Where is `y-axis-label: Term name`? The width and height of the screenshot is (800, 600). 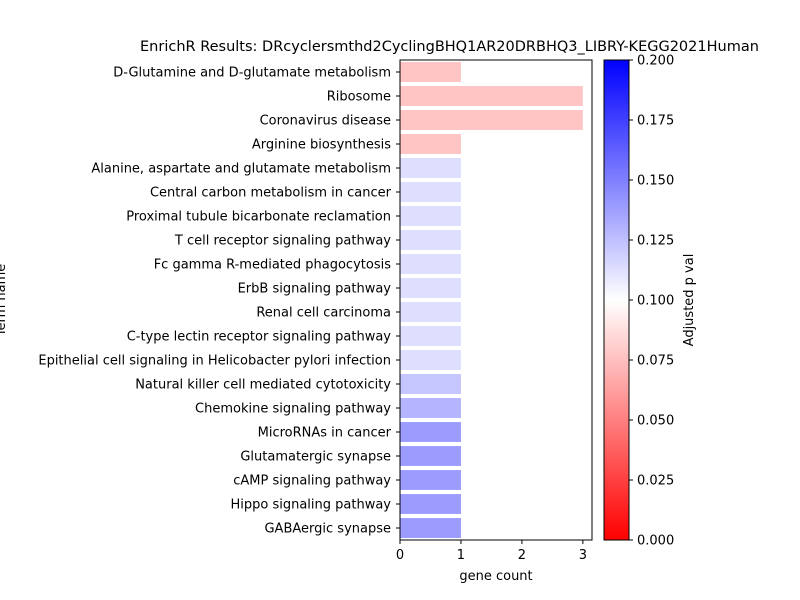
y-axis-label: Term name is located at coordinates (4, 301).